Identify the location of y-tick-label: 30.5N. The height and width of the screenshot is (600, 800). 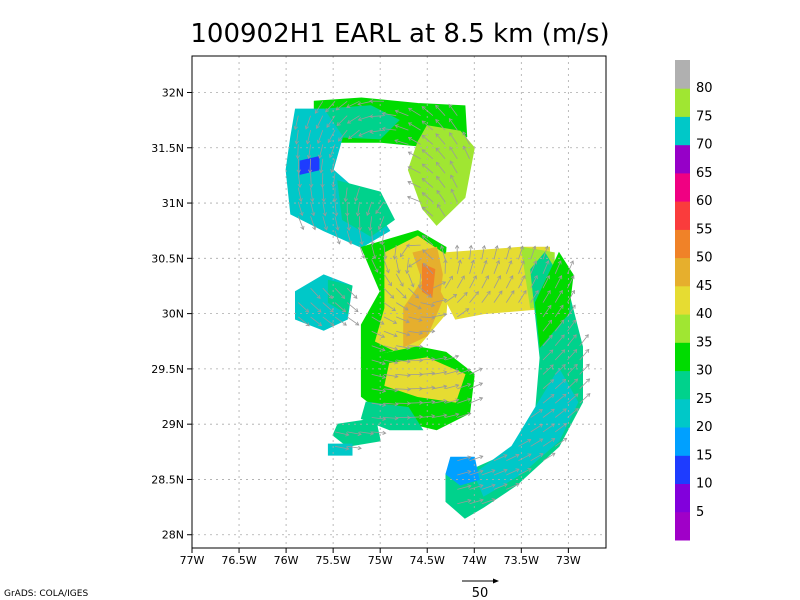
(167, 258).